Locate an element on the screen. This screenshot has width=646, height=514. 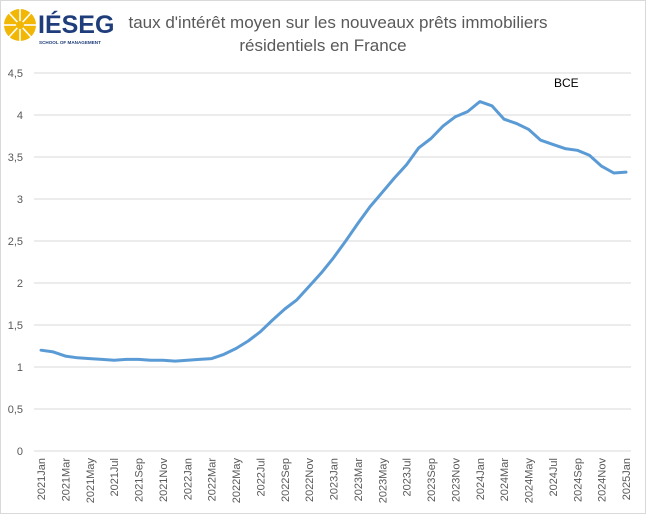
x-tick-label: 2024Jul is located at coordinates (554, 477).